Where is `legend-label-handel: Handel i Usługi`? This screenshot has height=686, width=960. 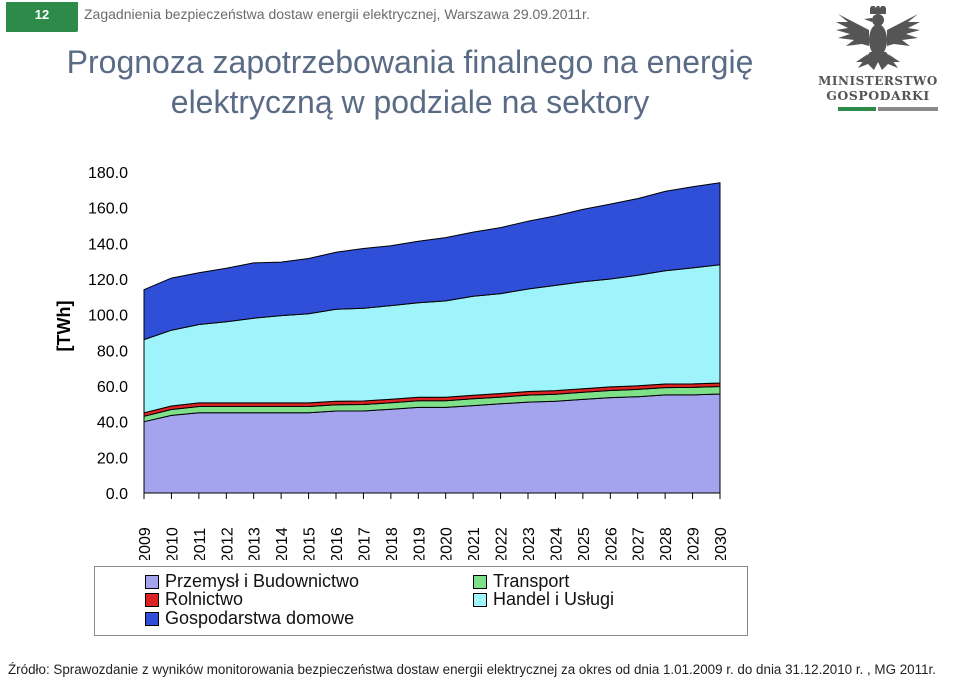
legend-label-handel: Handel i Usługi is located at coordinates (554, 599).